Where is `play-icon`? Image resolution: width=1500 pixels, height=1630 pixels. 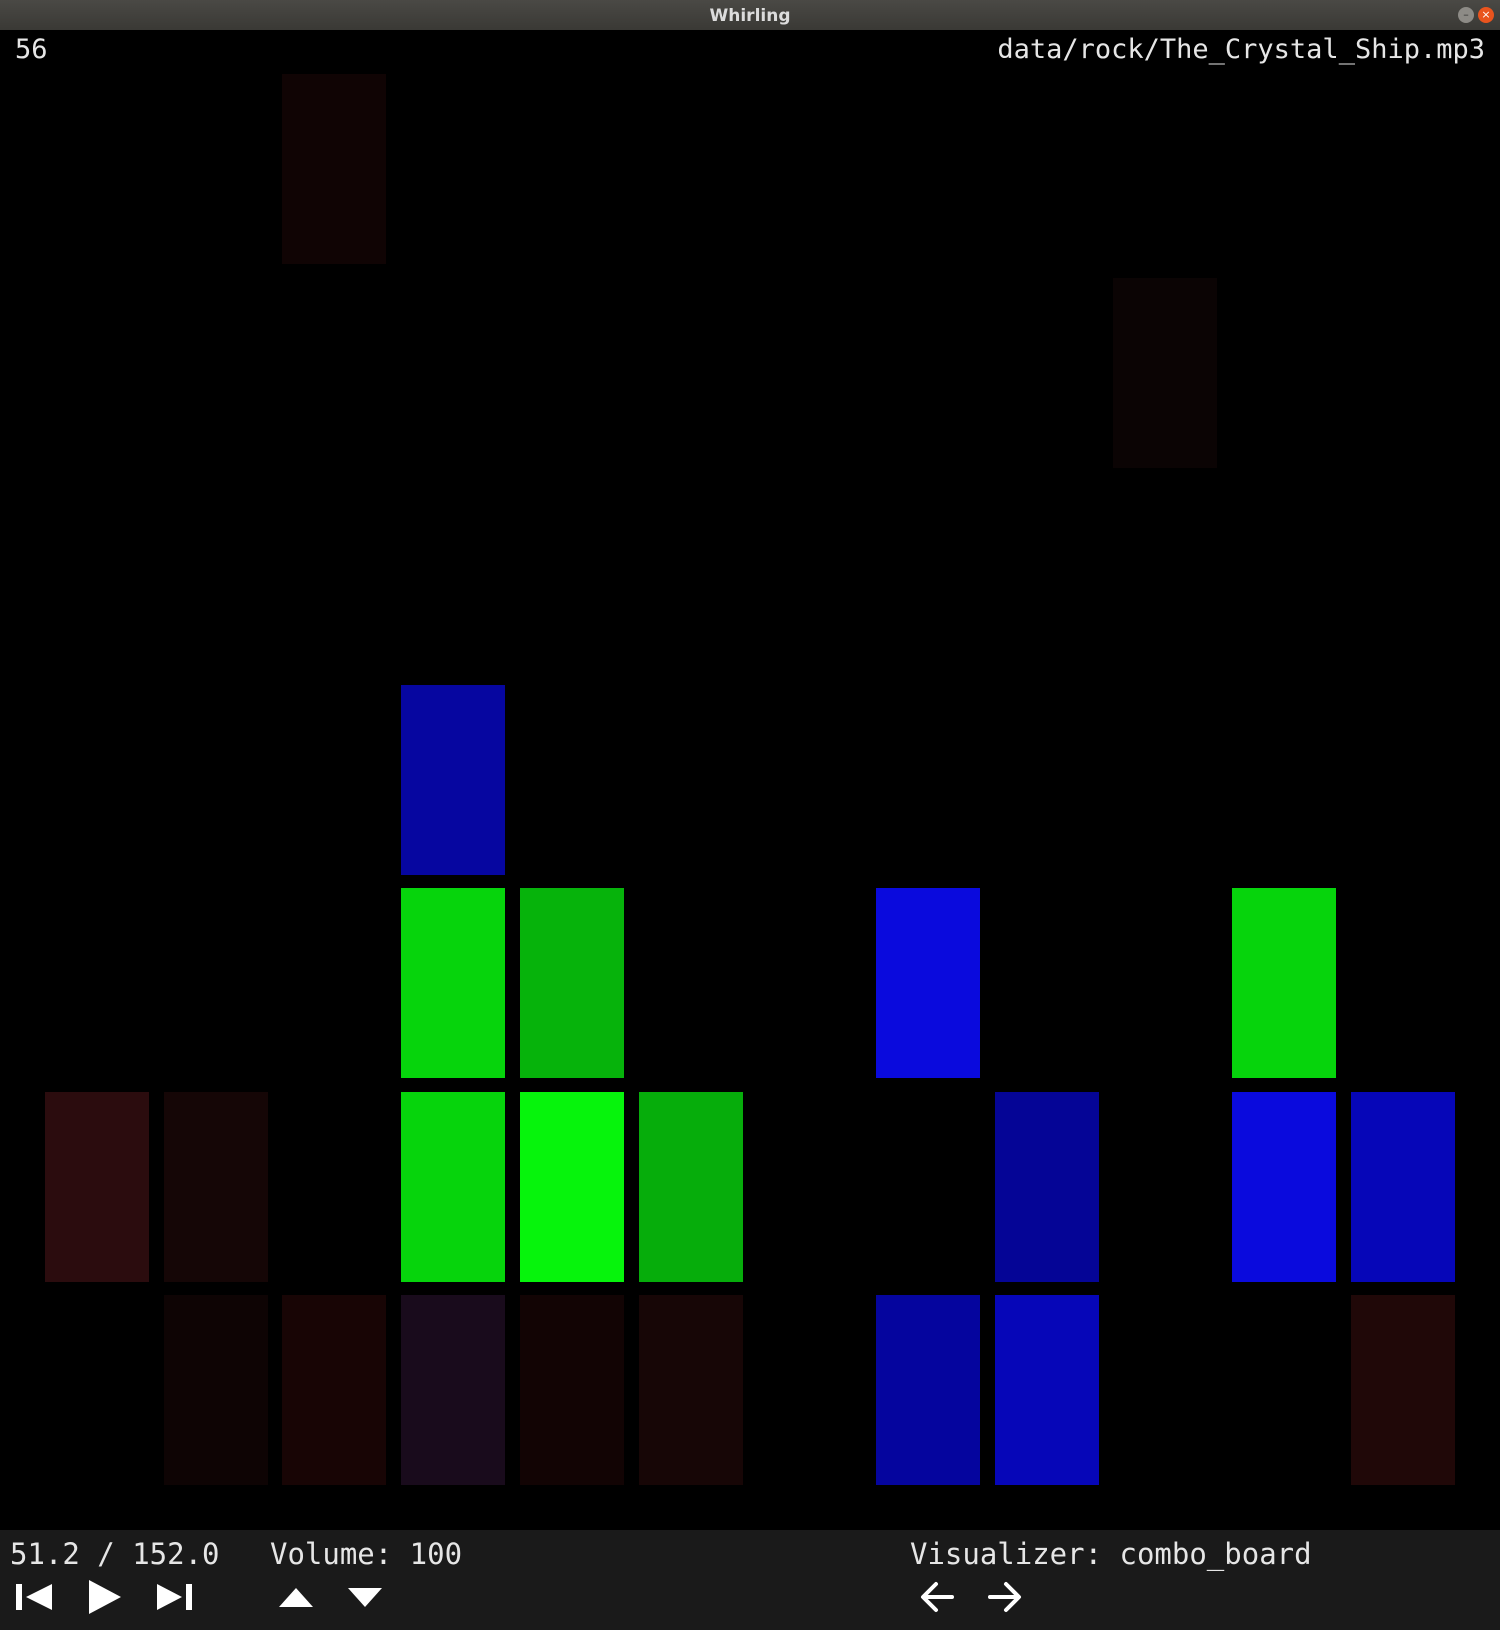 play-icon is located at coordinates (105, 1596).